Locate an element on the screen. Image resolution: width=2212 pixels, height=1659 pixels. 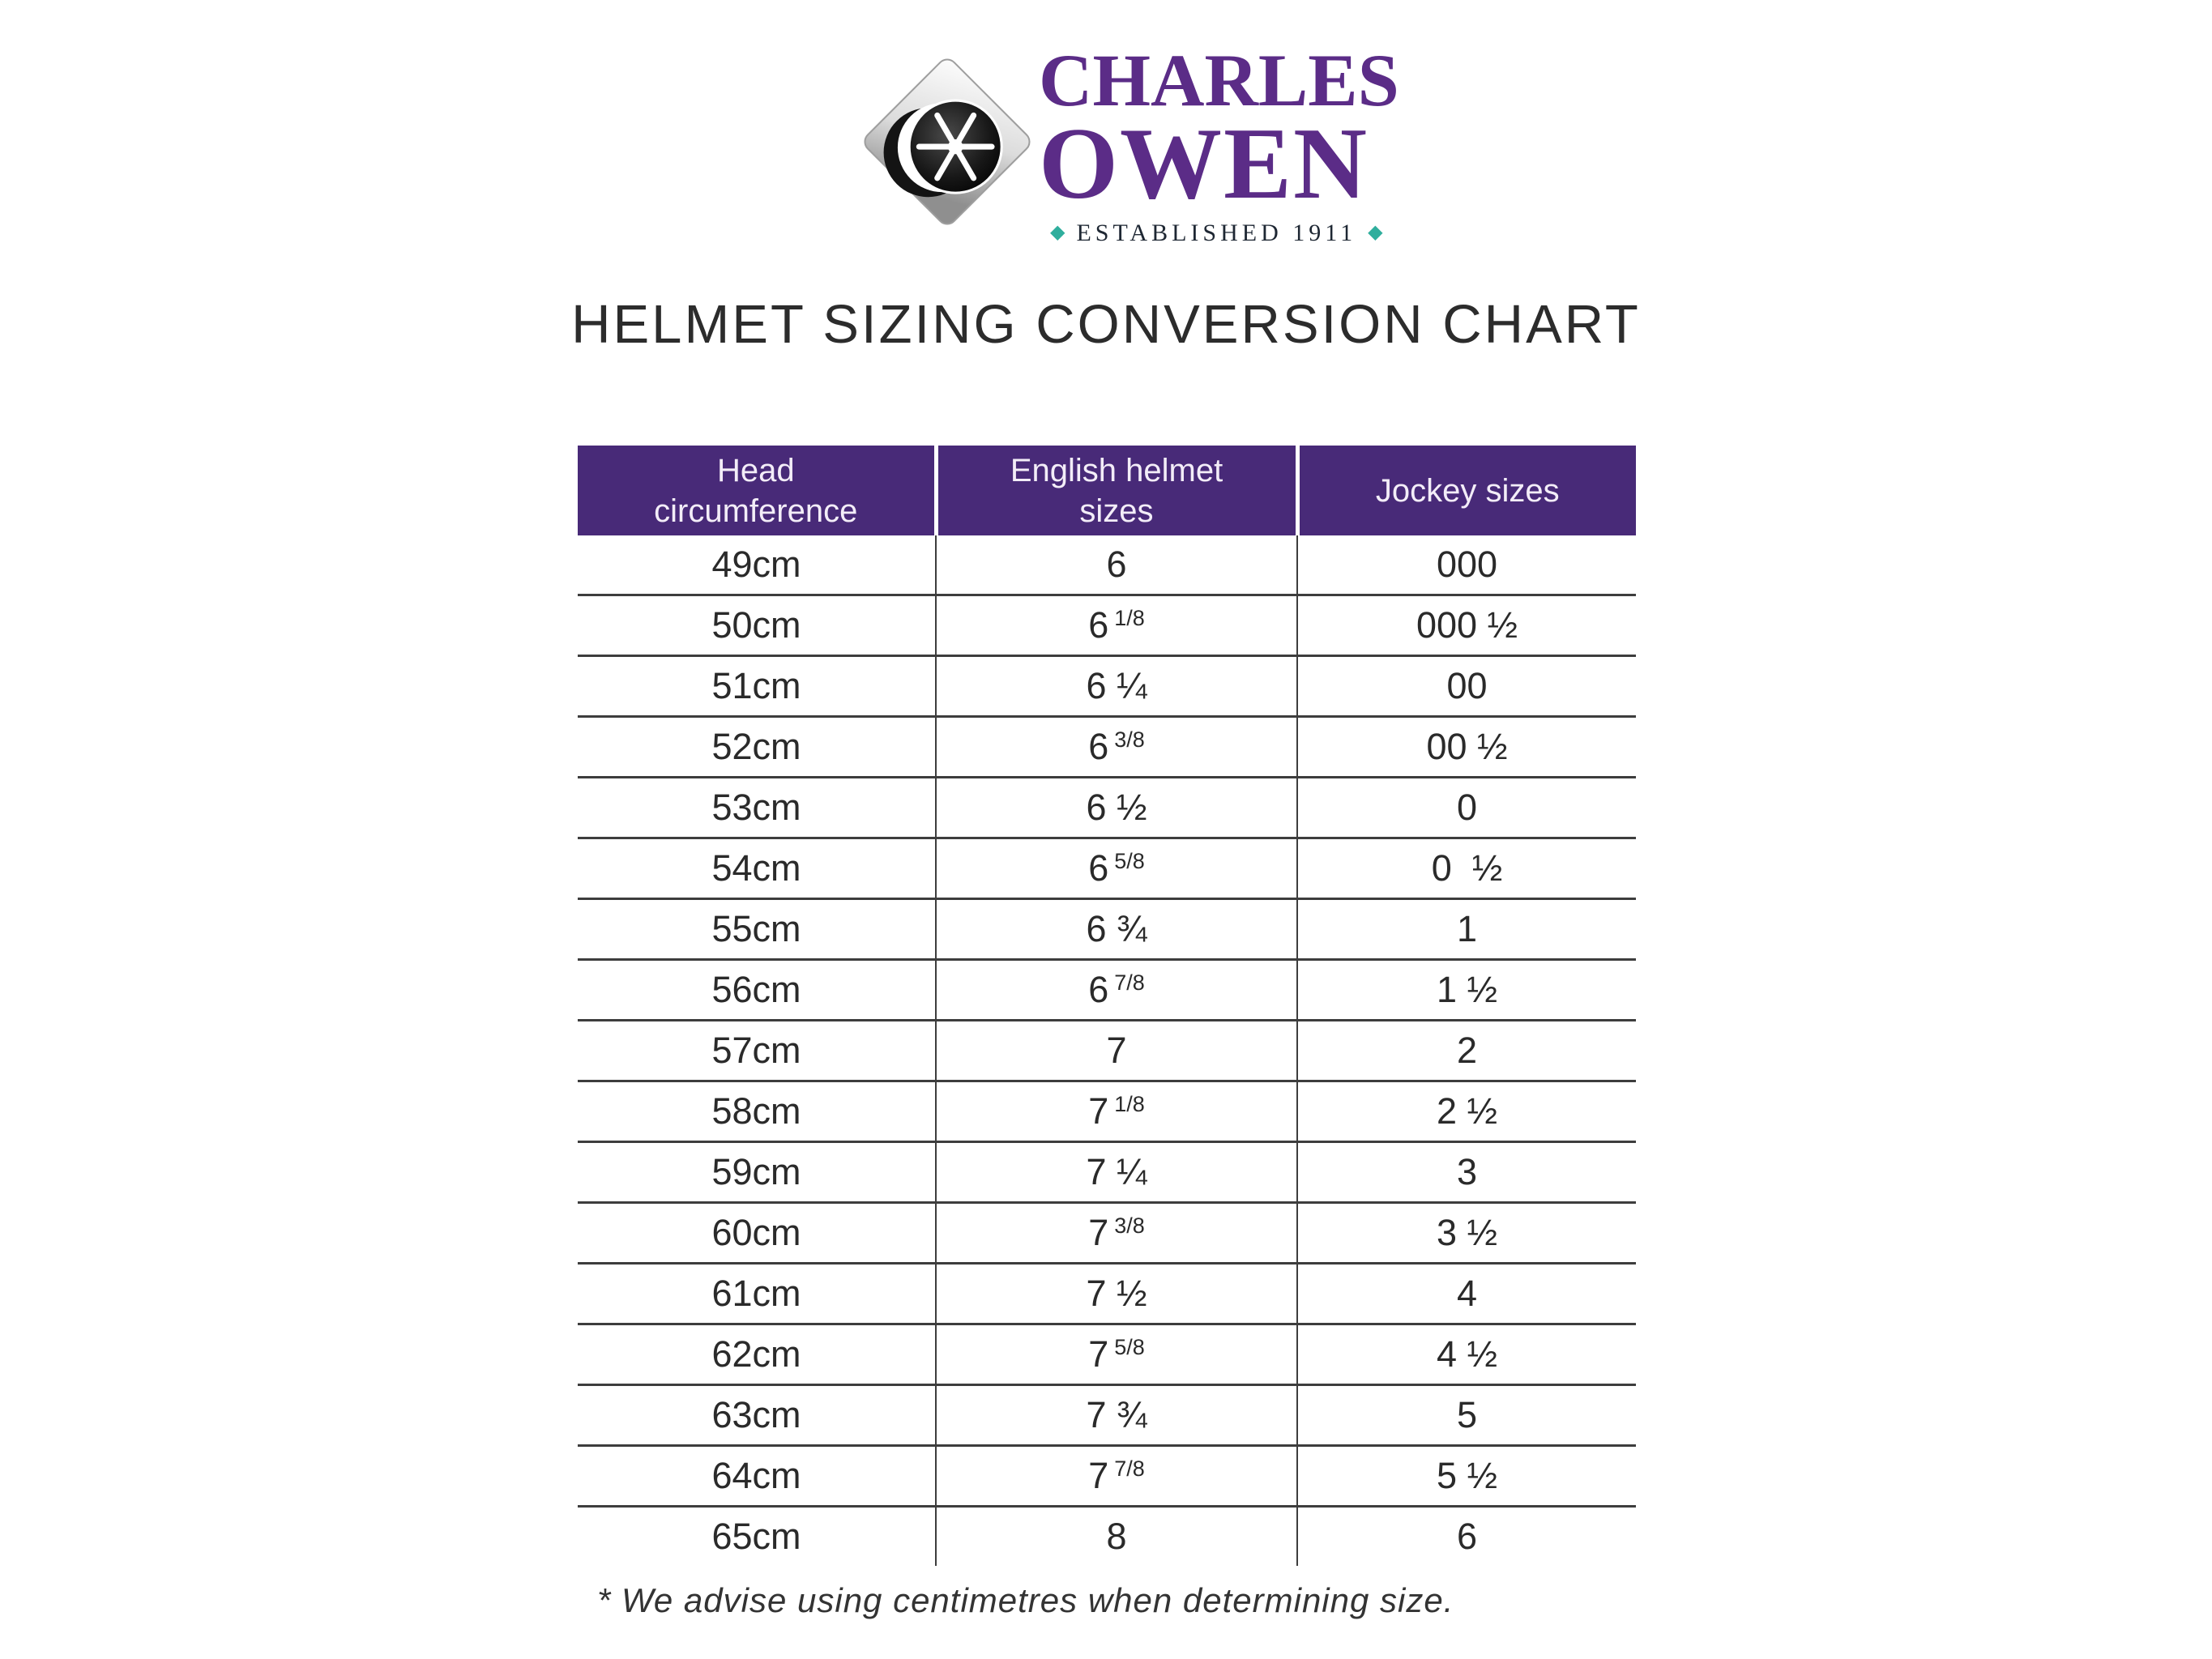
head-circumference-cell: 63cm is located at coordinates (757, 1415).